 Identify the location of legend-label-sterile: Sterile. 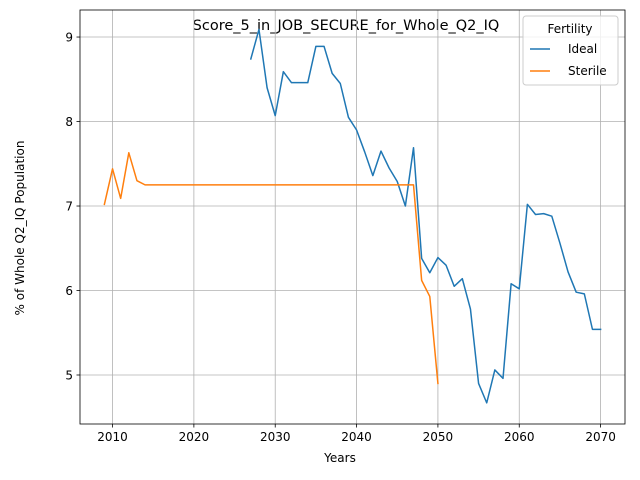
(587, 71).